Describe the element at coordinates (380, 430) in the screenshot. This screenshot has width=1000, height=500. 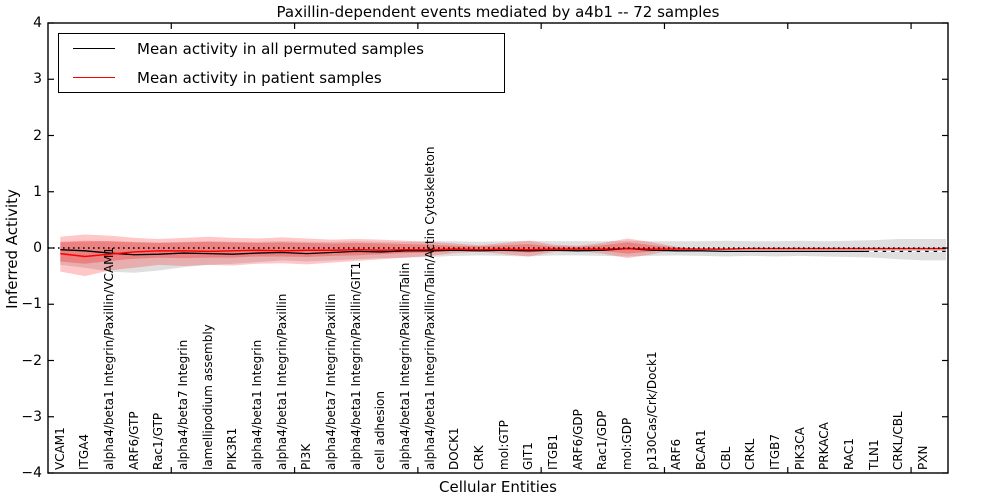
I see `x-tick-label: cell adhesion` at that location.